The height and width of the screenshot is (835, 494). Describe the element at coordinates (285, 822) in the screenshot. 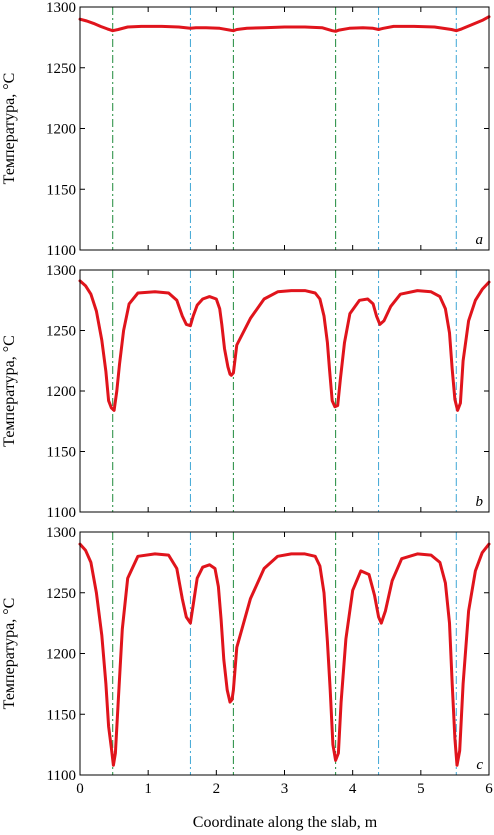

I see `x-axis-label: Coordinate along the slab, m` at that location.